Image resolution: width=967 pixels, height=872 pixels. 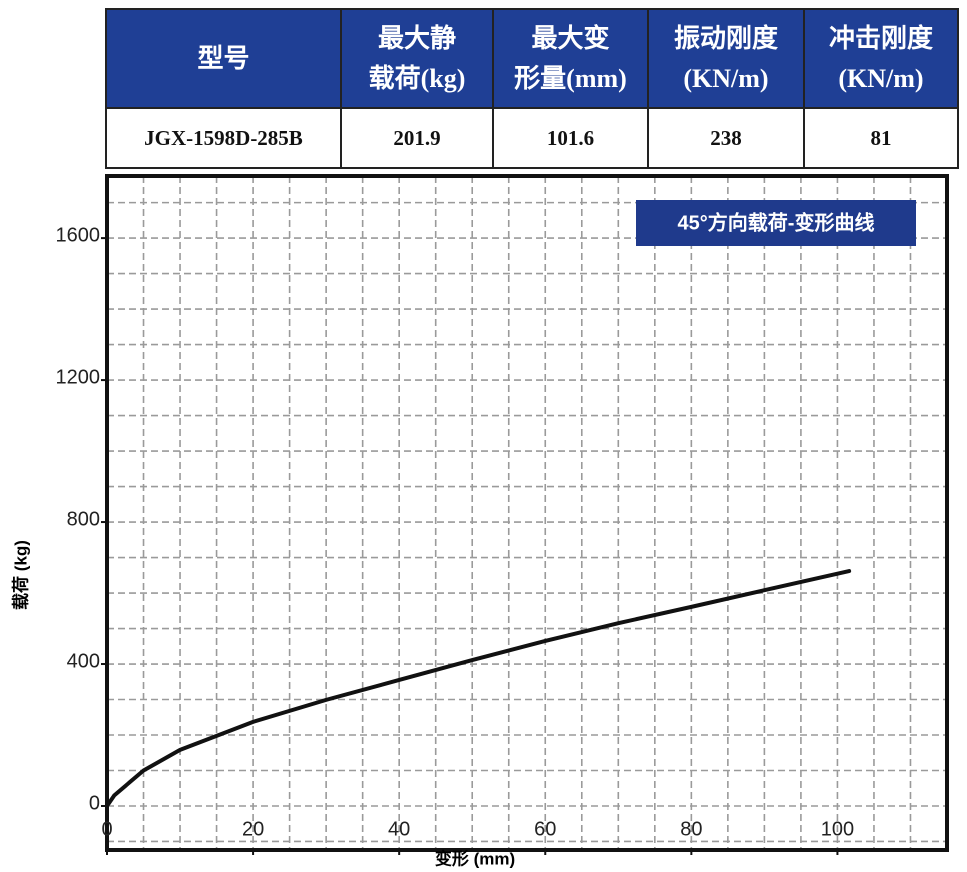 What do you see at coordinates (726, 58) in the screenshot?
I see `header-cell: 振动刚度 (KN/m)` at bounding box center [726, 58].